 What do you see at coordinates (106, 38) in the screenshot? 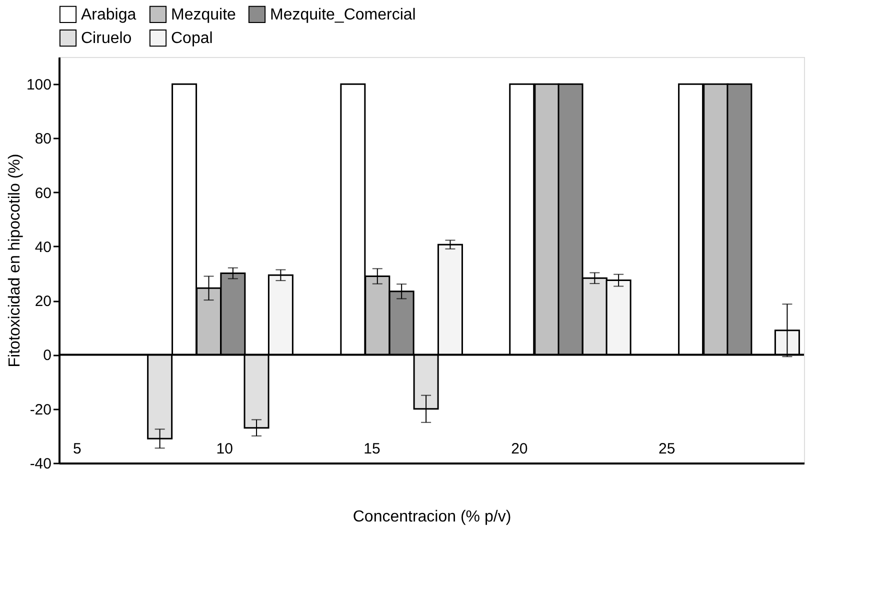
I see `legend-label: Ciruelo` at bounding box center [106, 38].